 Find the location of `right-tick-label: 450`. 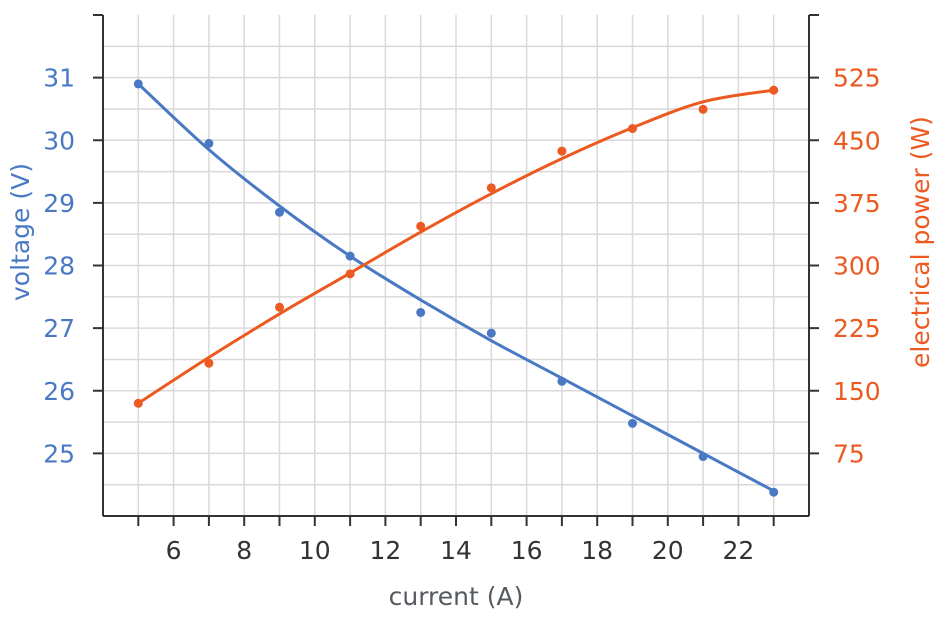

right-tick-label: 450 is located at coordinates (857, 140).